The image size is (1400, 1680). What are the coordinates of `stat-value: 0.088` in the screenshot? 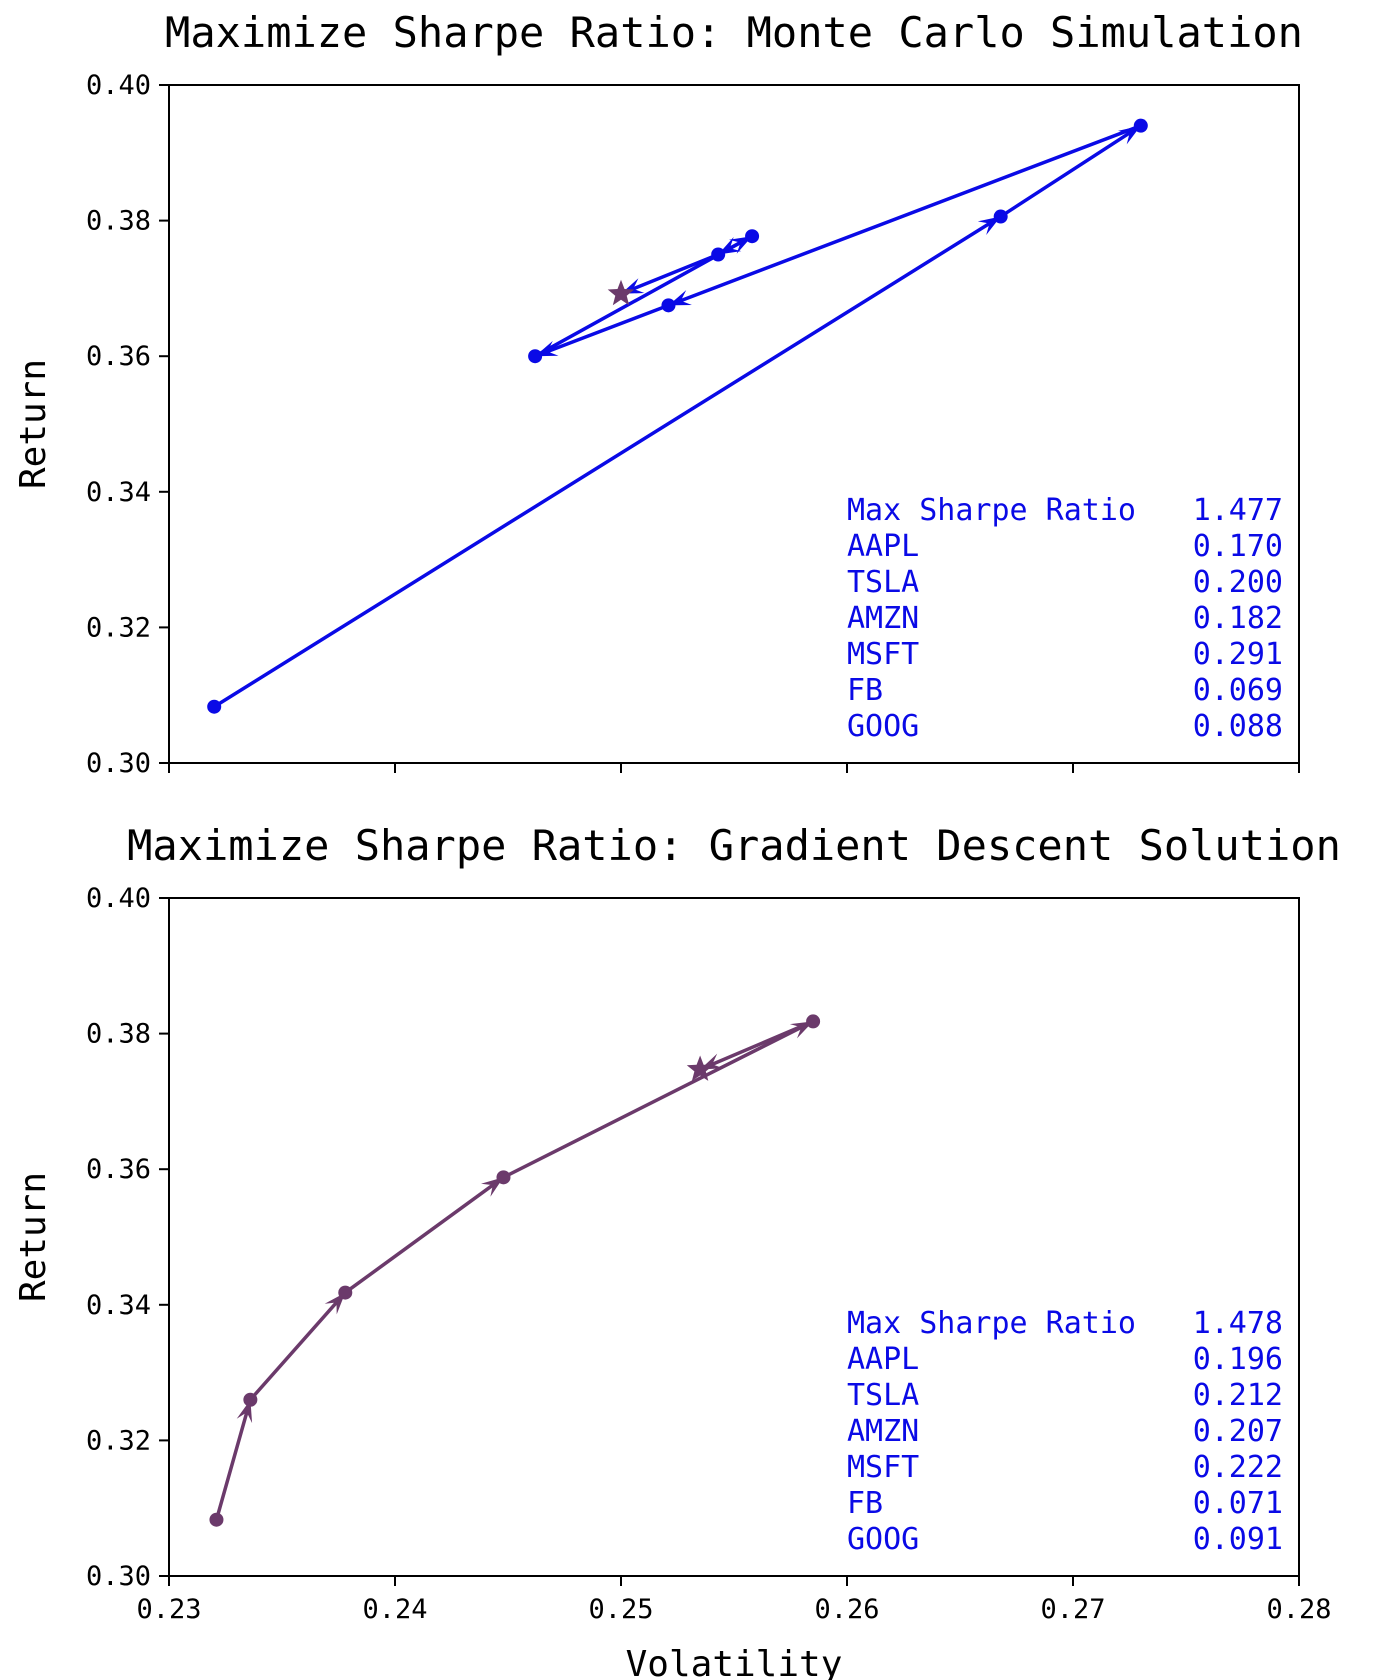 It's located at (1238, 726).